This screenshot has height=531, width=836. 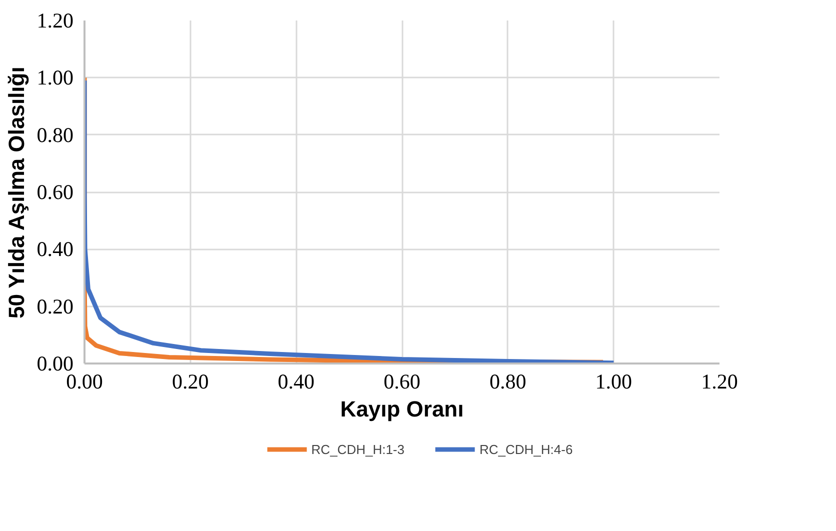 I want to click on x-axis-title: Kayıp Oranı, so click(x=402, y=409).